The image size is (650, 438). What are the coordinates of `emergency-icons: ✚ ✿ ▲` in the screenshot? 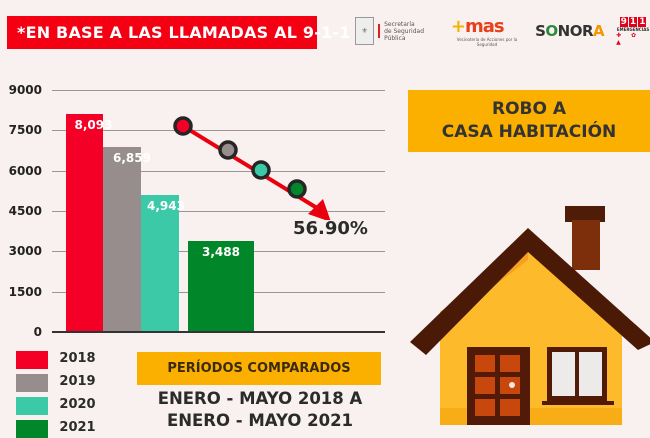 It's located at (628, 38).